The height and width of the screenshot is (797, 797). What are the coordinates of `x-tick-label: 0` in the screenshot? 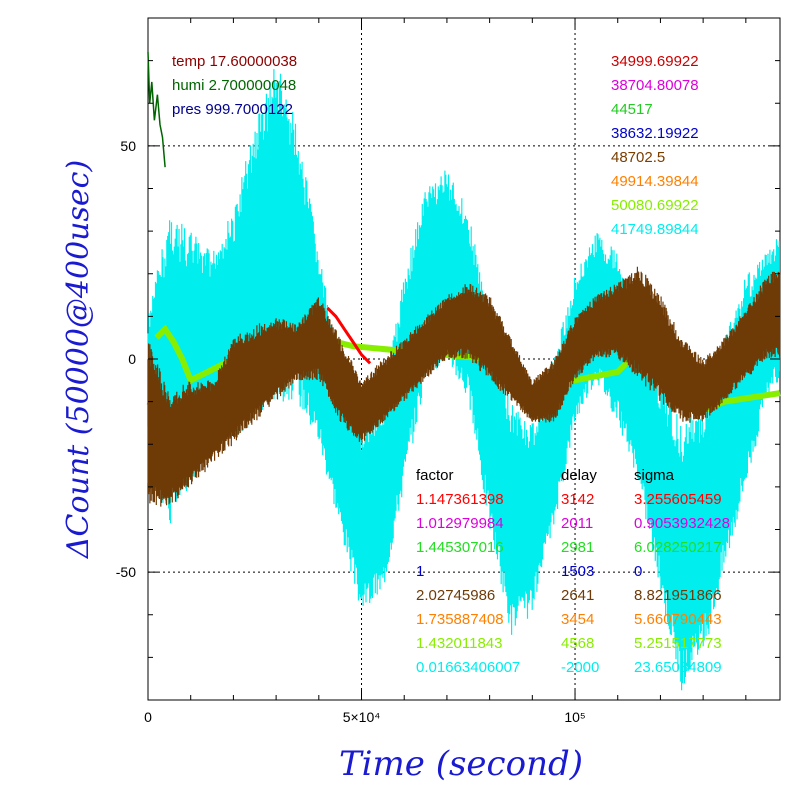 It's located at (148, 717).